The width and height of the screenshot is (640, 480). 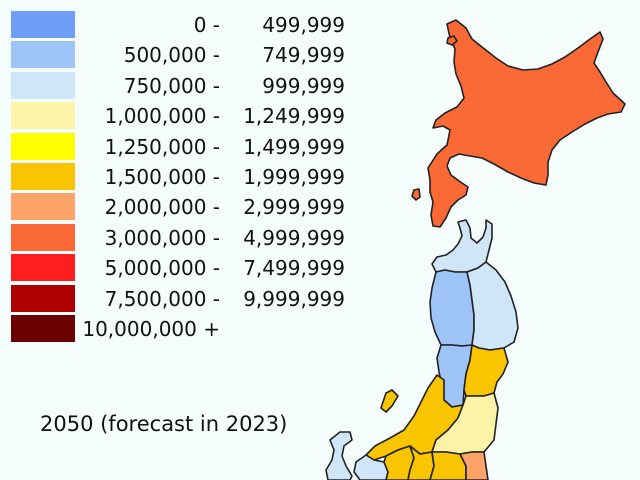 I want to click on legend-range-to: 1,499,999, so click(x=294, y=146).